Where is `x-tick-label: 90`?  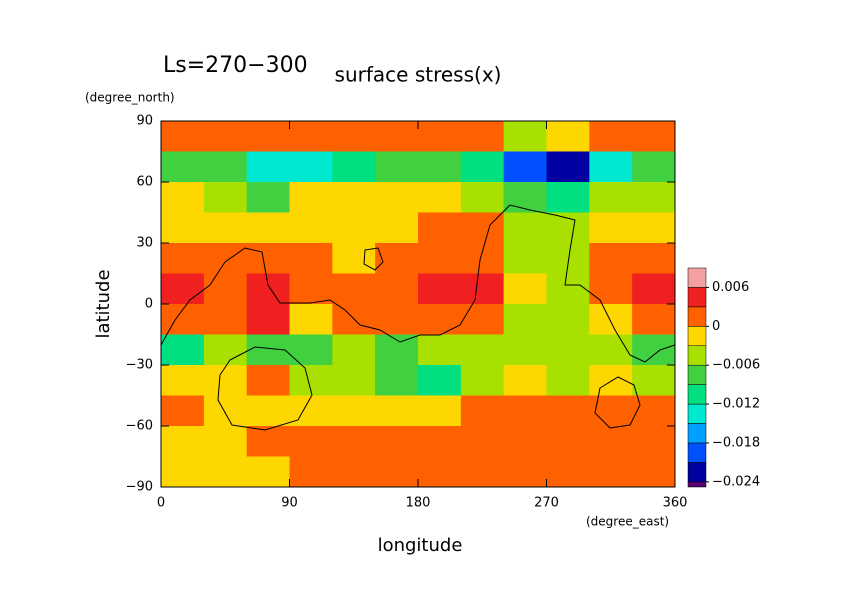 x-tick-label: 90 is located at coordinates (289, 503).